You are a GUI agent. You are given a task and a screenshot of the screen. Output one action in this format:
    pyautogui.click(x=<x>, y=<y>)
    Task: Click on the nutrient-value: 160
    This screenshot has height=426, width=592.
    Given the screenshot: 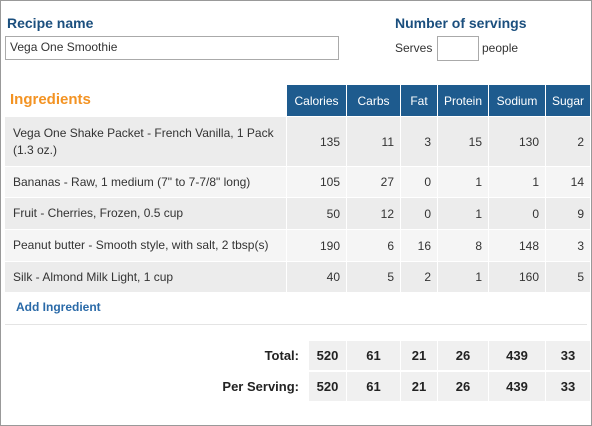 What is the action you would take?
    pyautogui.click(x=517, y=277)
    